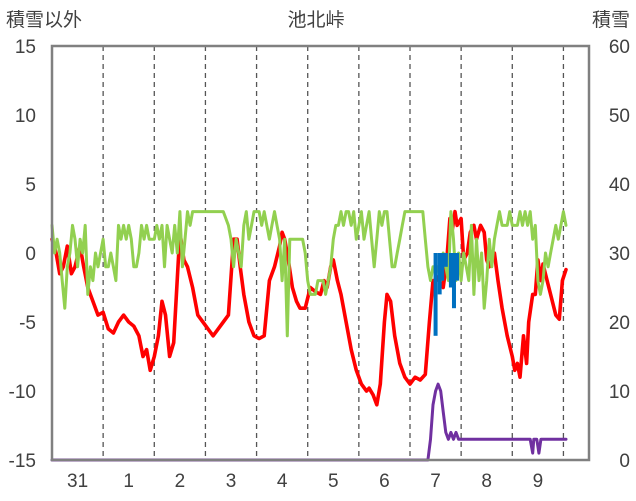 The image size is (636, 501). What do you see at coordinates (128, 481) in the screenshot?
I see `x-tick-label: 1` at bounding box center [128, 481].